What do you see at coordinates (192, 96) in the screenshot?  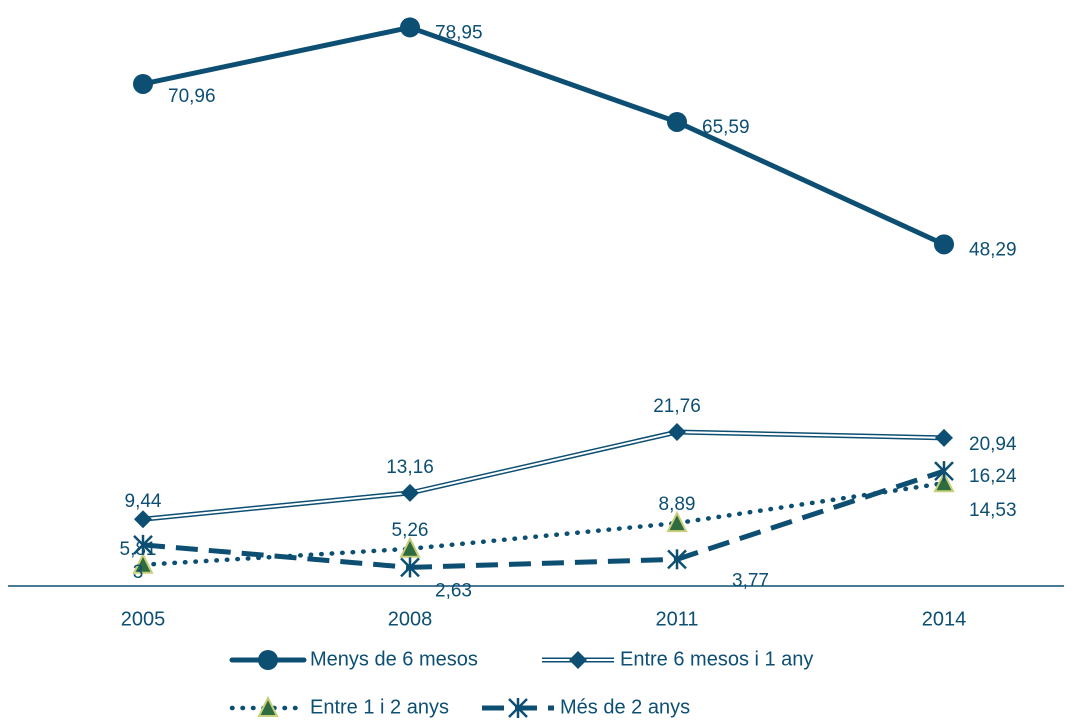 I see `data-label: 70,96` at bounding box center [192, 96].